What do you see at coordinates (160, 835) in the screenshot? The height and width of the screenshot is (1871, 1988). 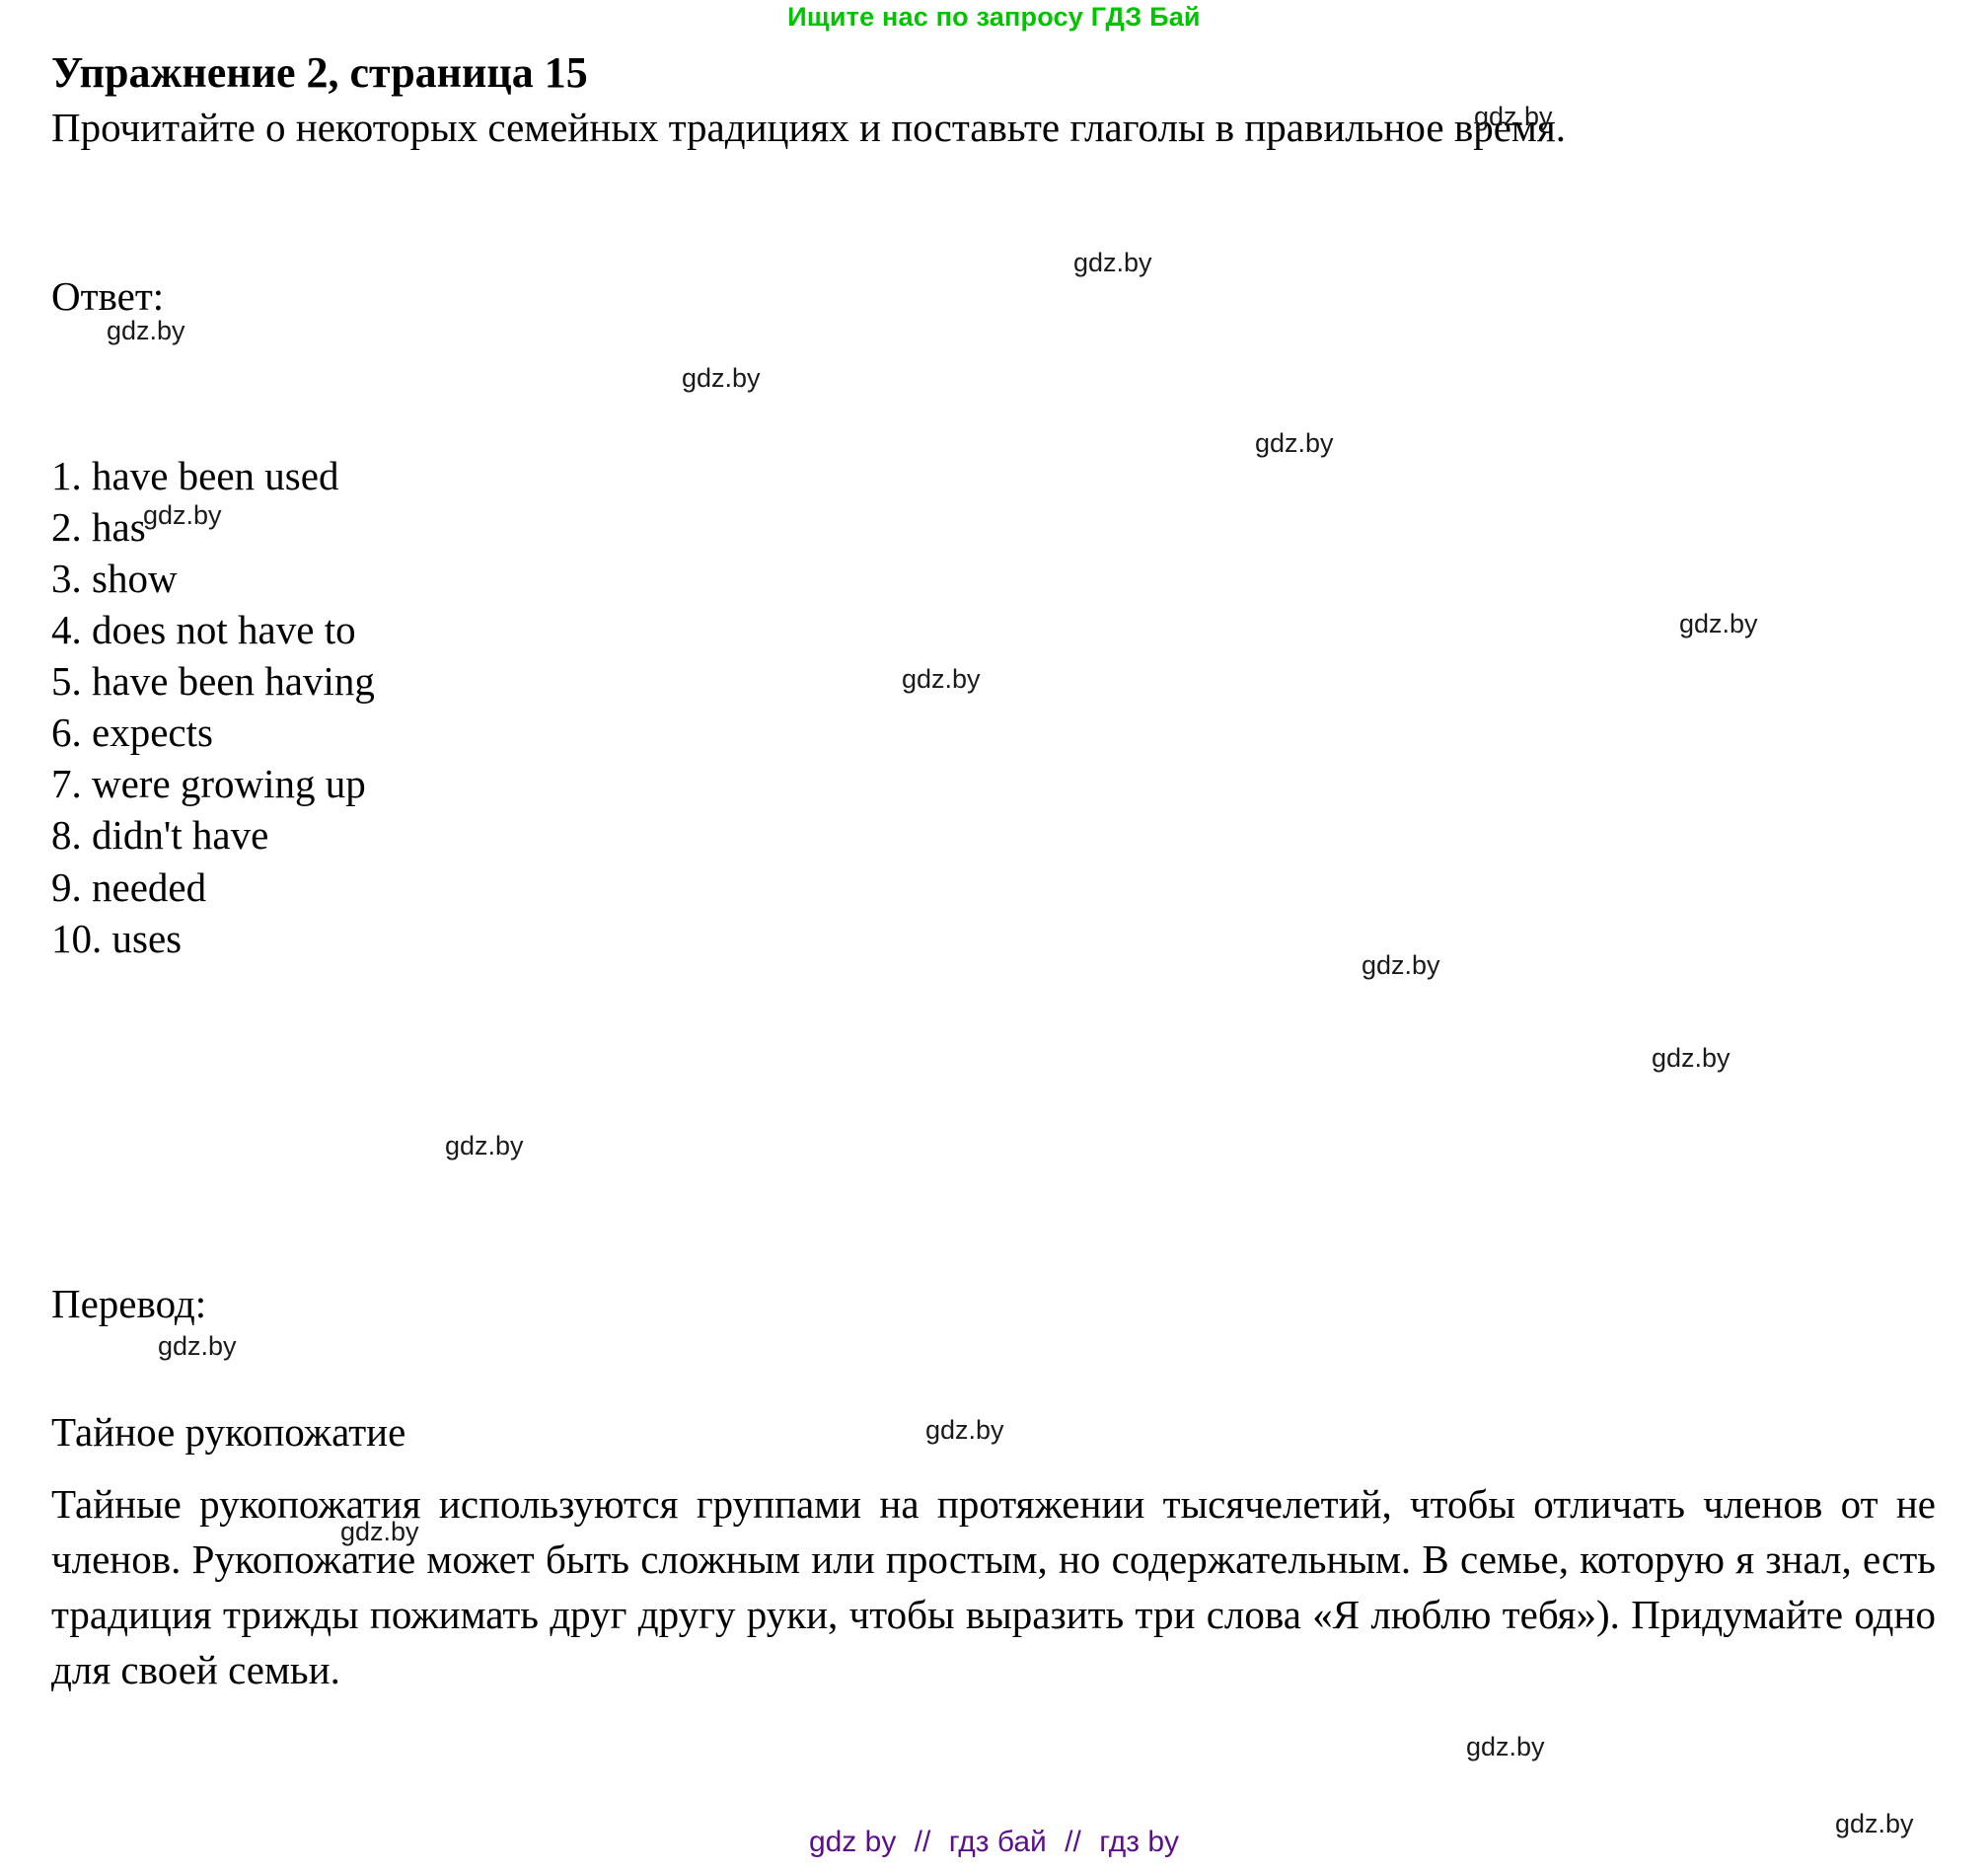 I see `answer-item: 8. didn't have` at bounding box center [160, 835].